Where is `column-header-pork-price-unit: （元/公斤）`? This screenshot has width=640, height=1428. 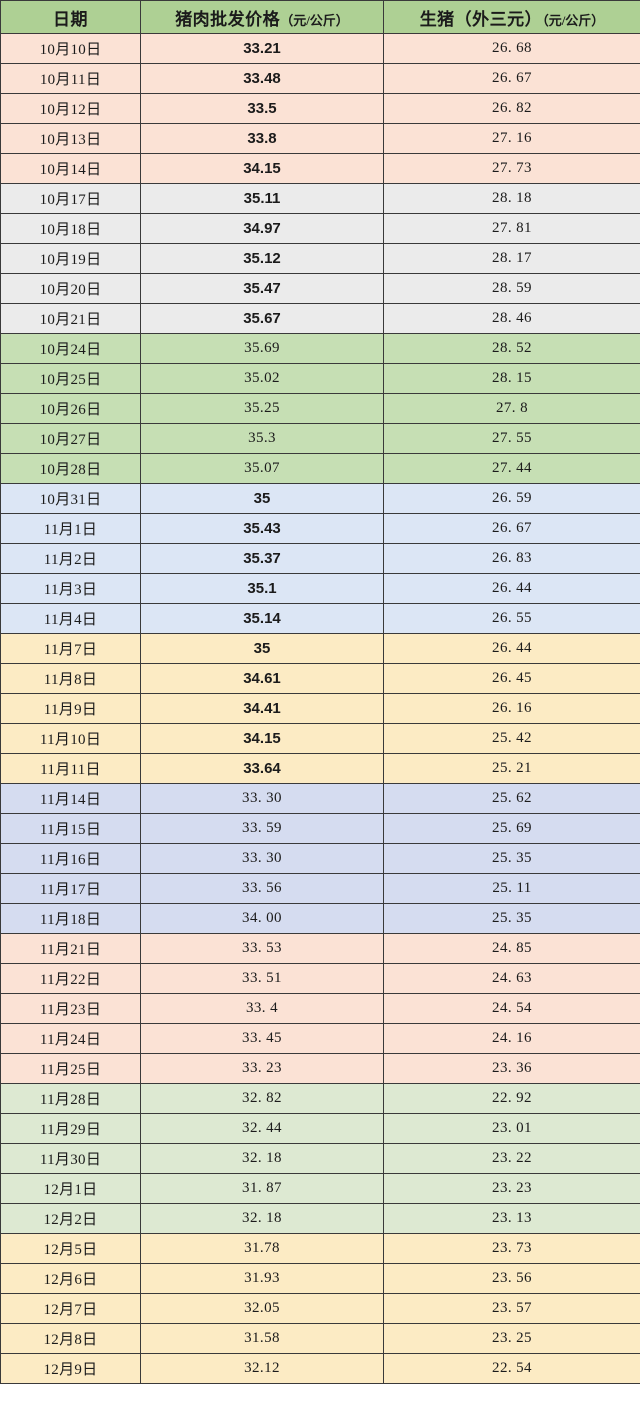
column-header-pork-price-unit: （元/公斤） is located at coordinates (314, 20).